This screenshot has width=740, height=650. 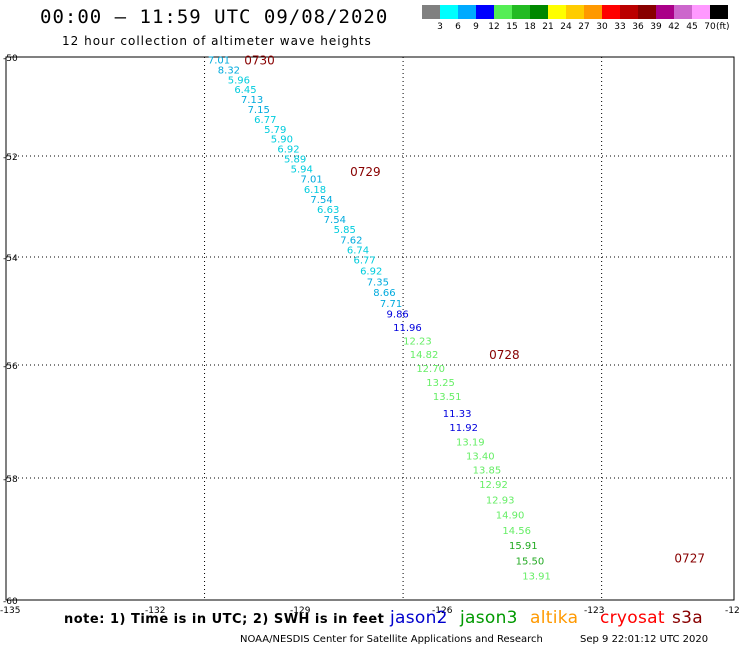 What do you see at coordinates (594, 611) in the screenshot?
I see `x-tick-label: -123` at bounding box center [594, 611].